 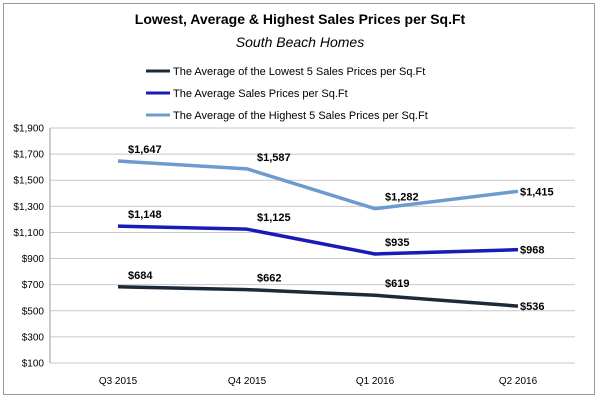 I want to click on y-tick-label: $700, so click(x=33, y=285).